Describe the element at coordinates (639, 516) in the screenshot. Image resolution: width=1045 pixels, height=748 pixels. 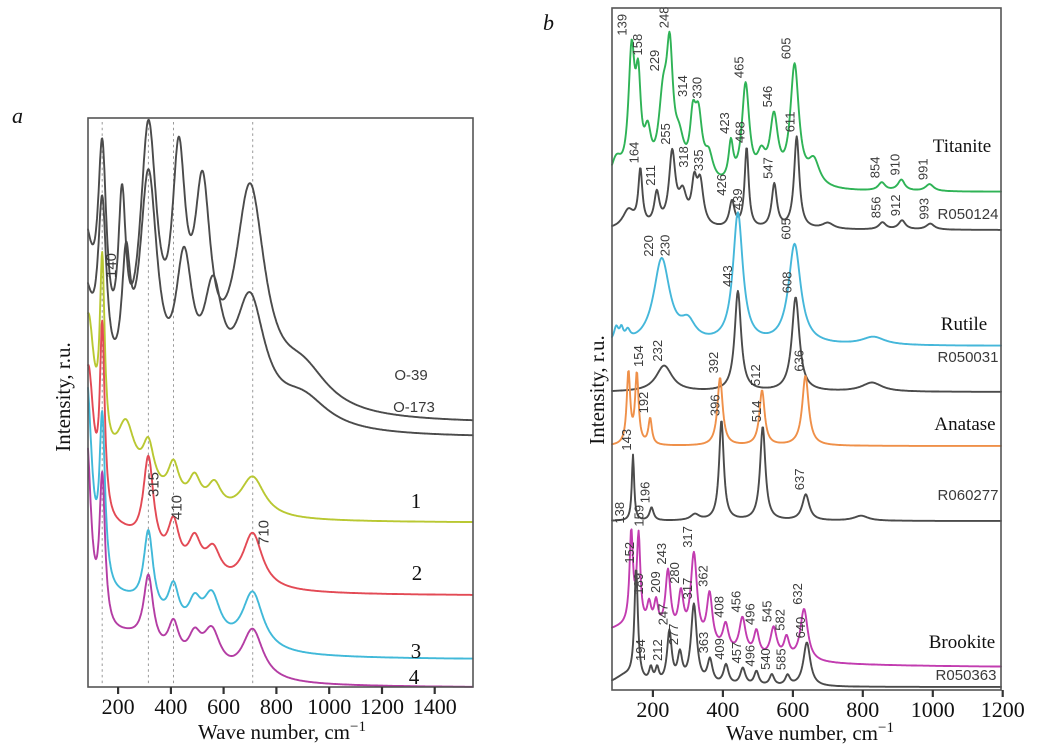
I see `peak-label: 159` at that location.